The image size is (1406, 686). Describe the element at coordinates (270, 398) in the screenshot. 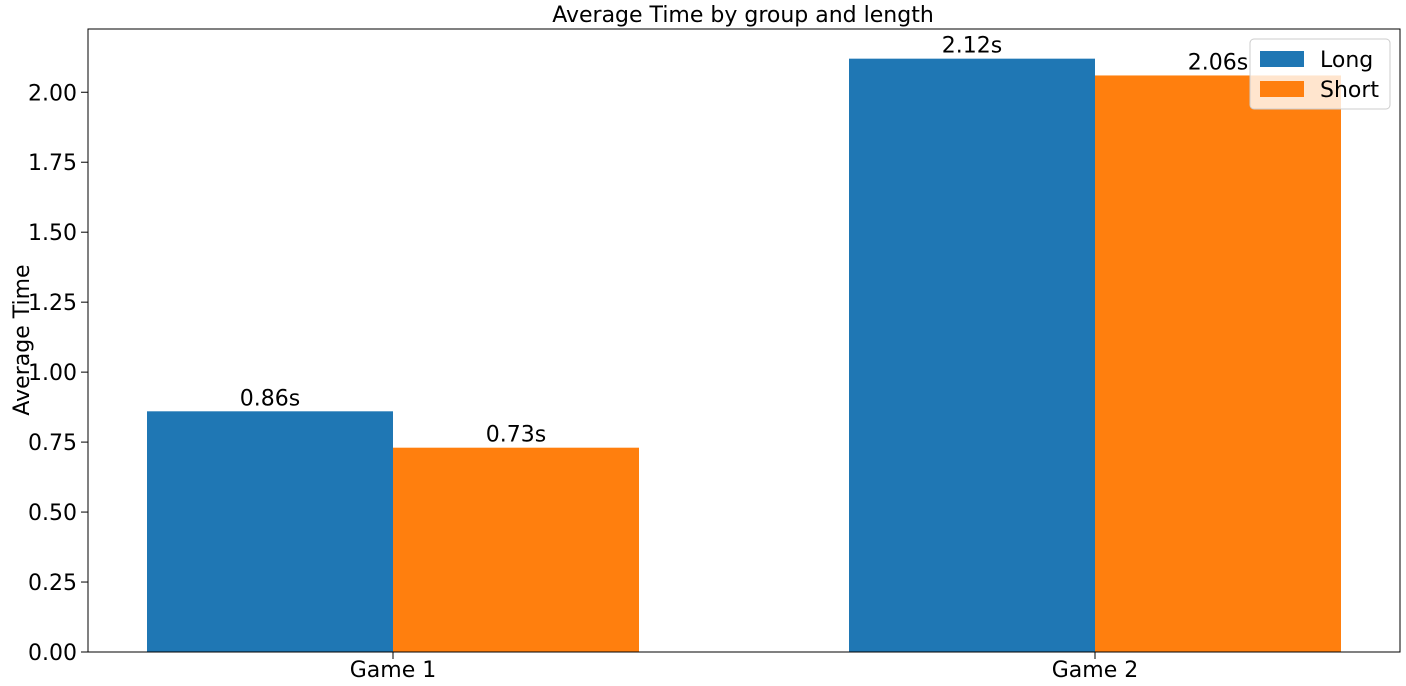

I see `data-label-long-1: 0.86s` at that location.